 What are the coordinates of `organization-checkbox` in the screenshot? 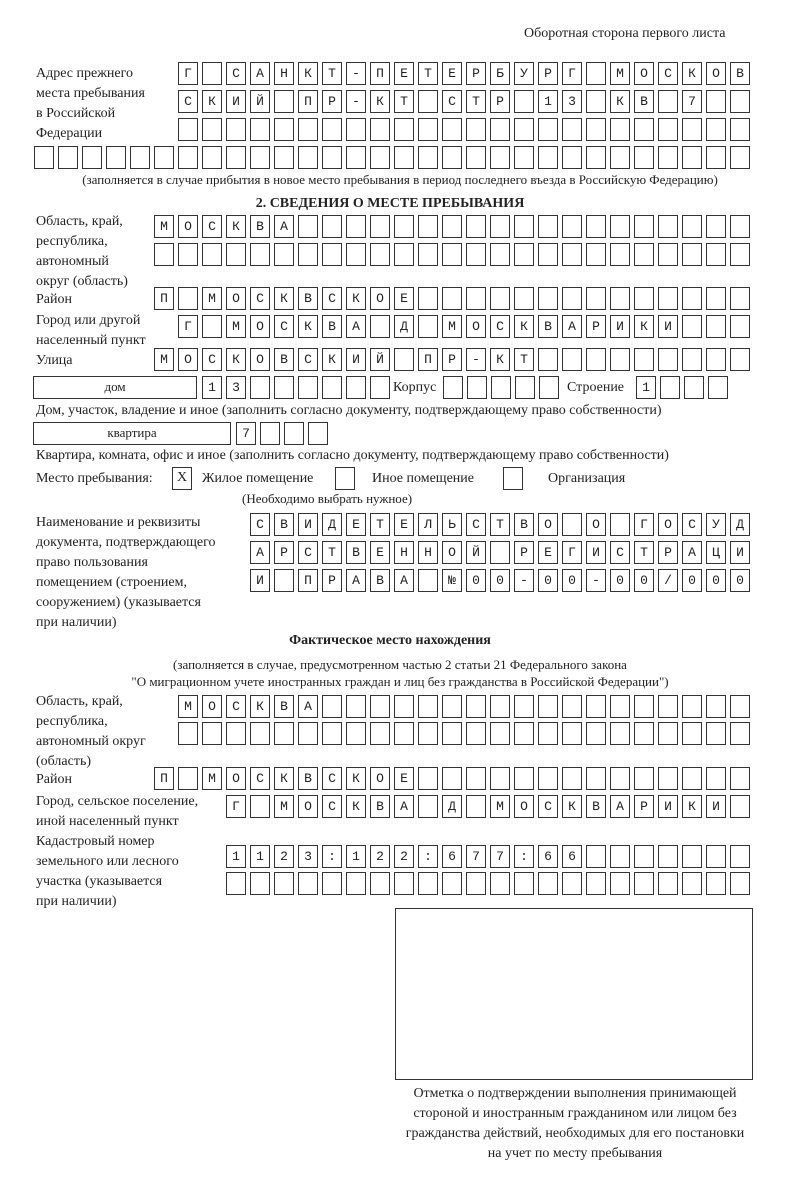 It's located at (513, 478).